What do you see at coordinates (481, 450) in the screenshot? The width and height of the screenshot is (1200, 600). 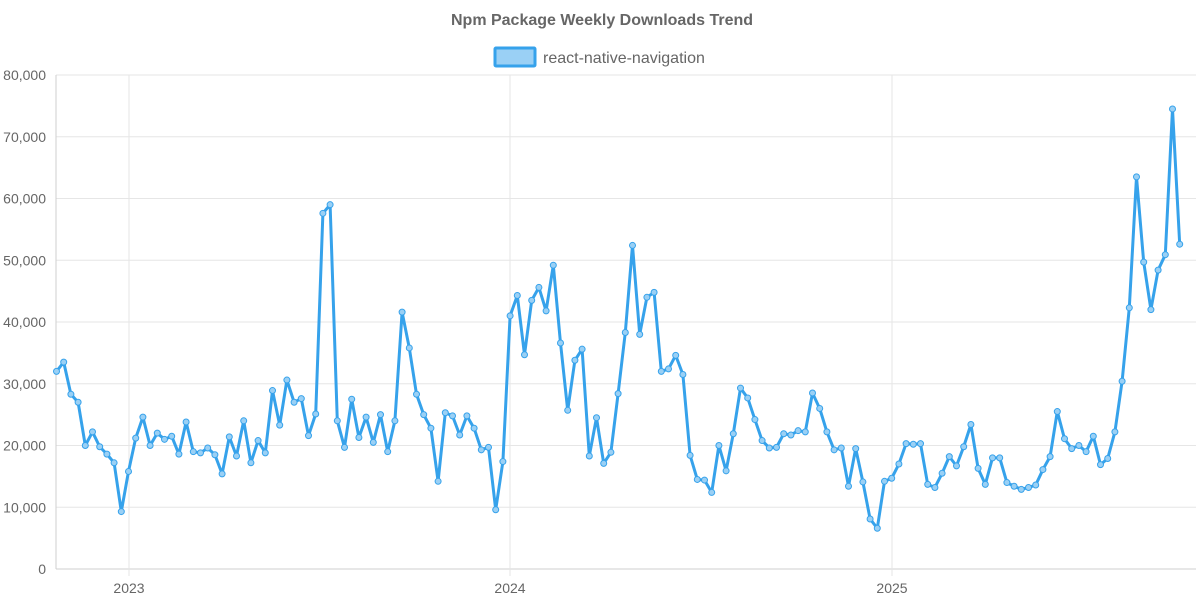 I see `data-point: 19,300` at bounding box center [481, 450].